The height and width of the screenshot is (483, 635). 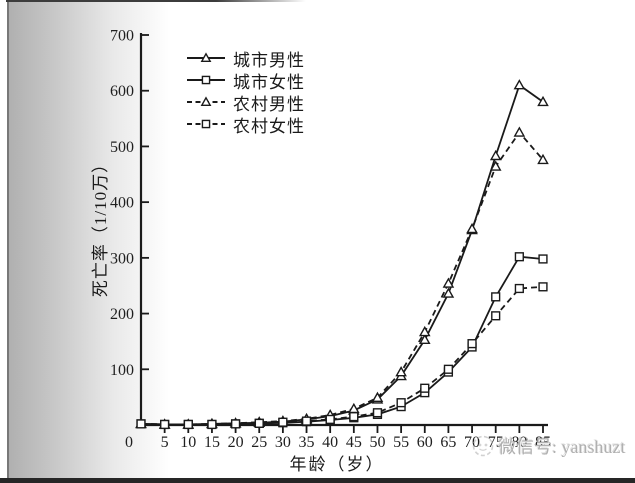 What do you see at coordinates (330, 442) in the screenshot?
I see `x-tick-label: 40` at bounding box center [330, 442].